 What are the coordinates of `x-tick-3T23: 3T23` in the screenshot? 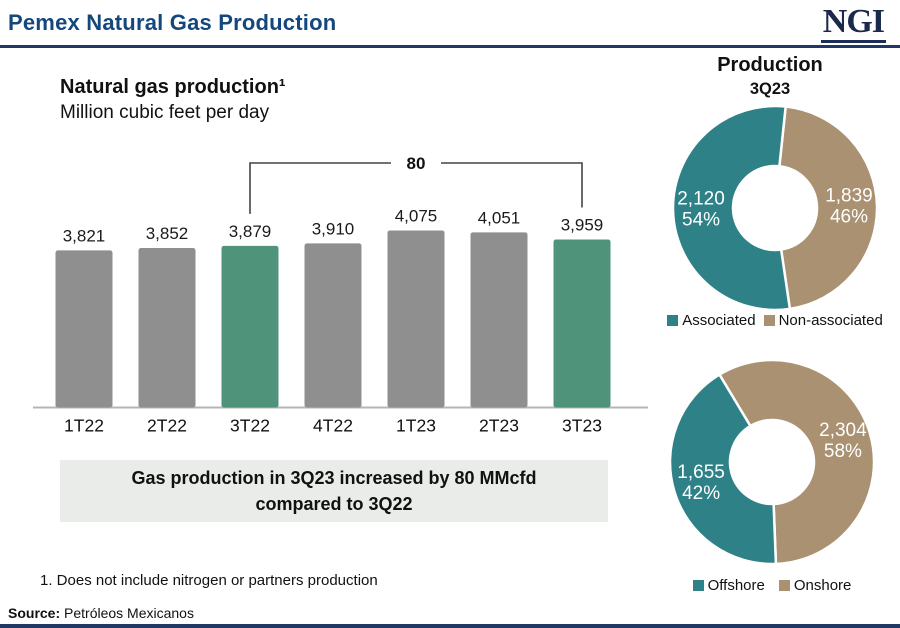 It's located at (582, 426).